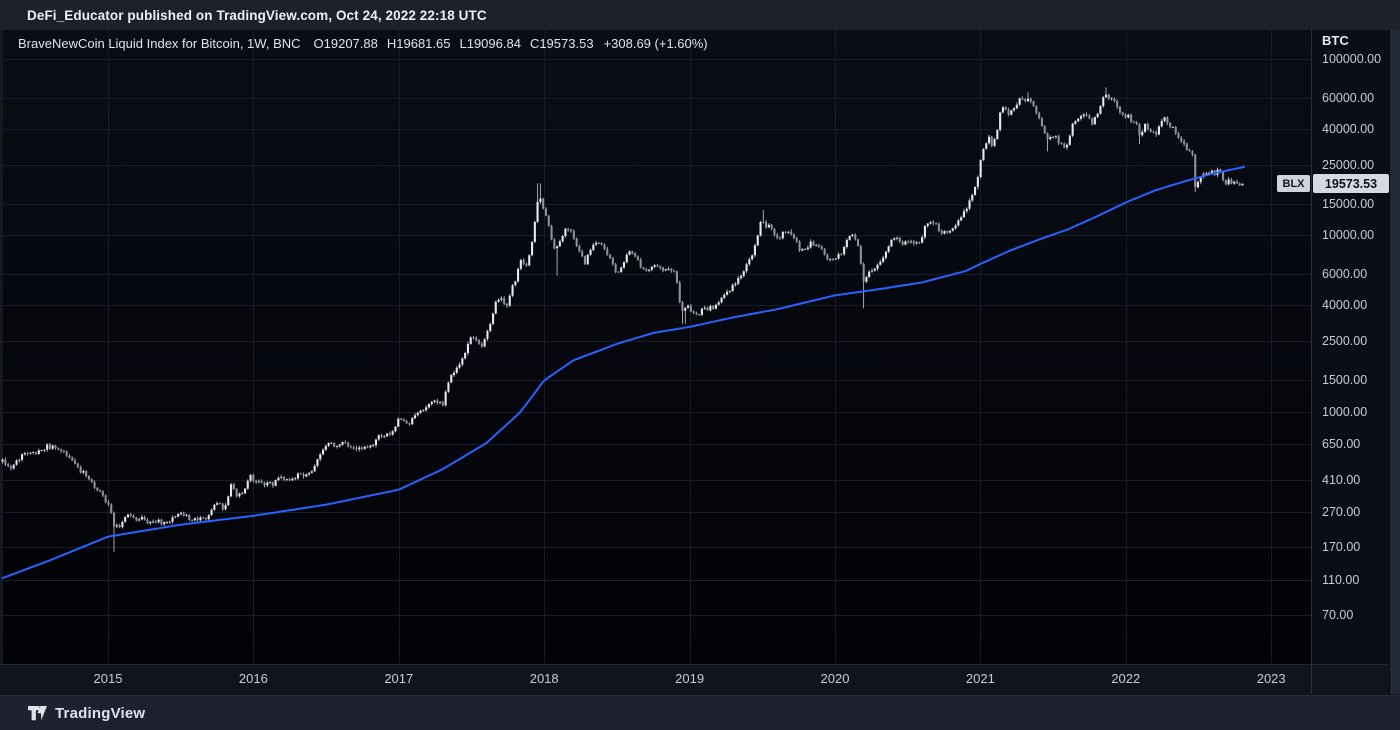 The width and height of the screenshot is (1400, 730). Describe the element at coordinates (1341, 580) in the screenshot. I see `price-tick-label: 110.00` at that location.